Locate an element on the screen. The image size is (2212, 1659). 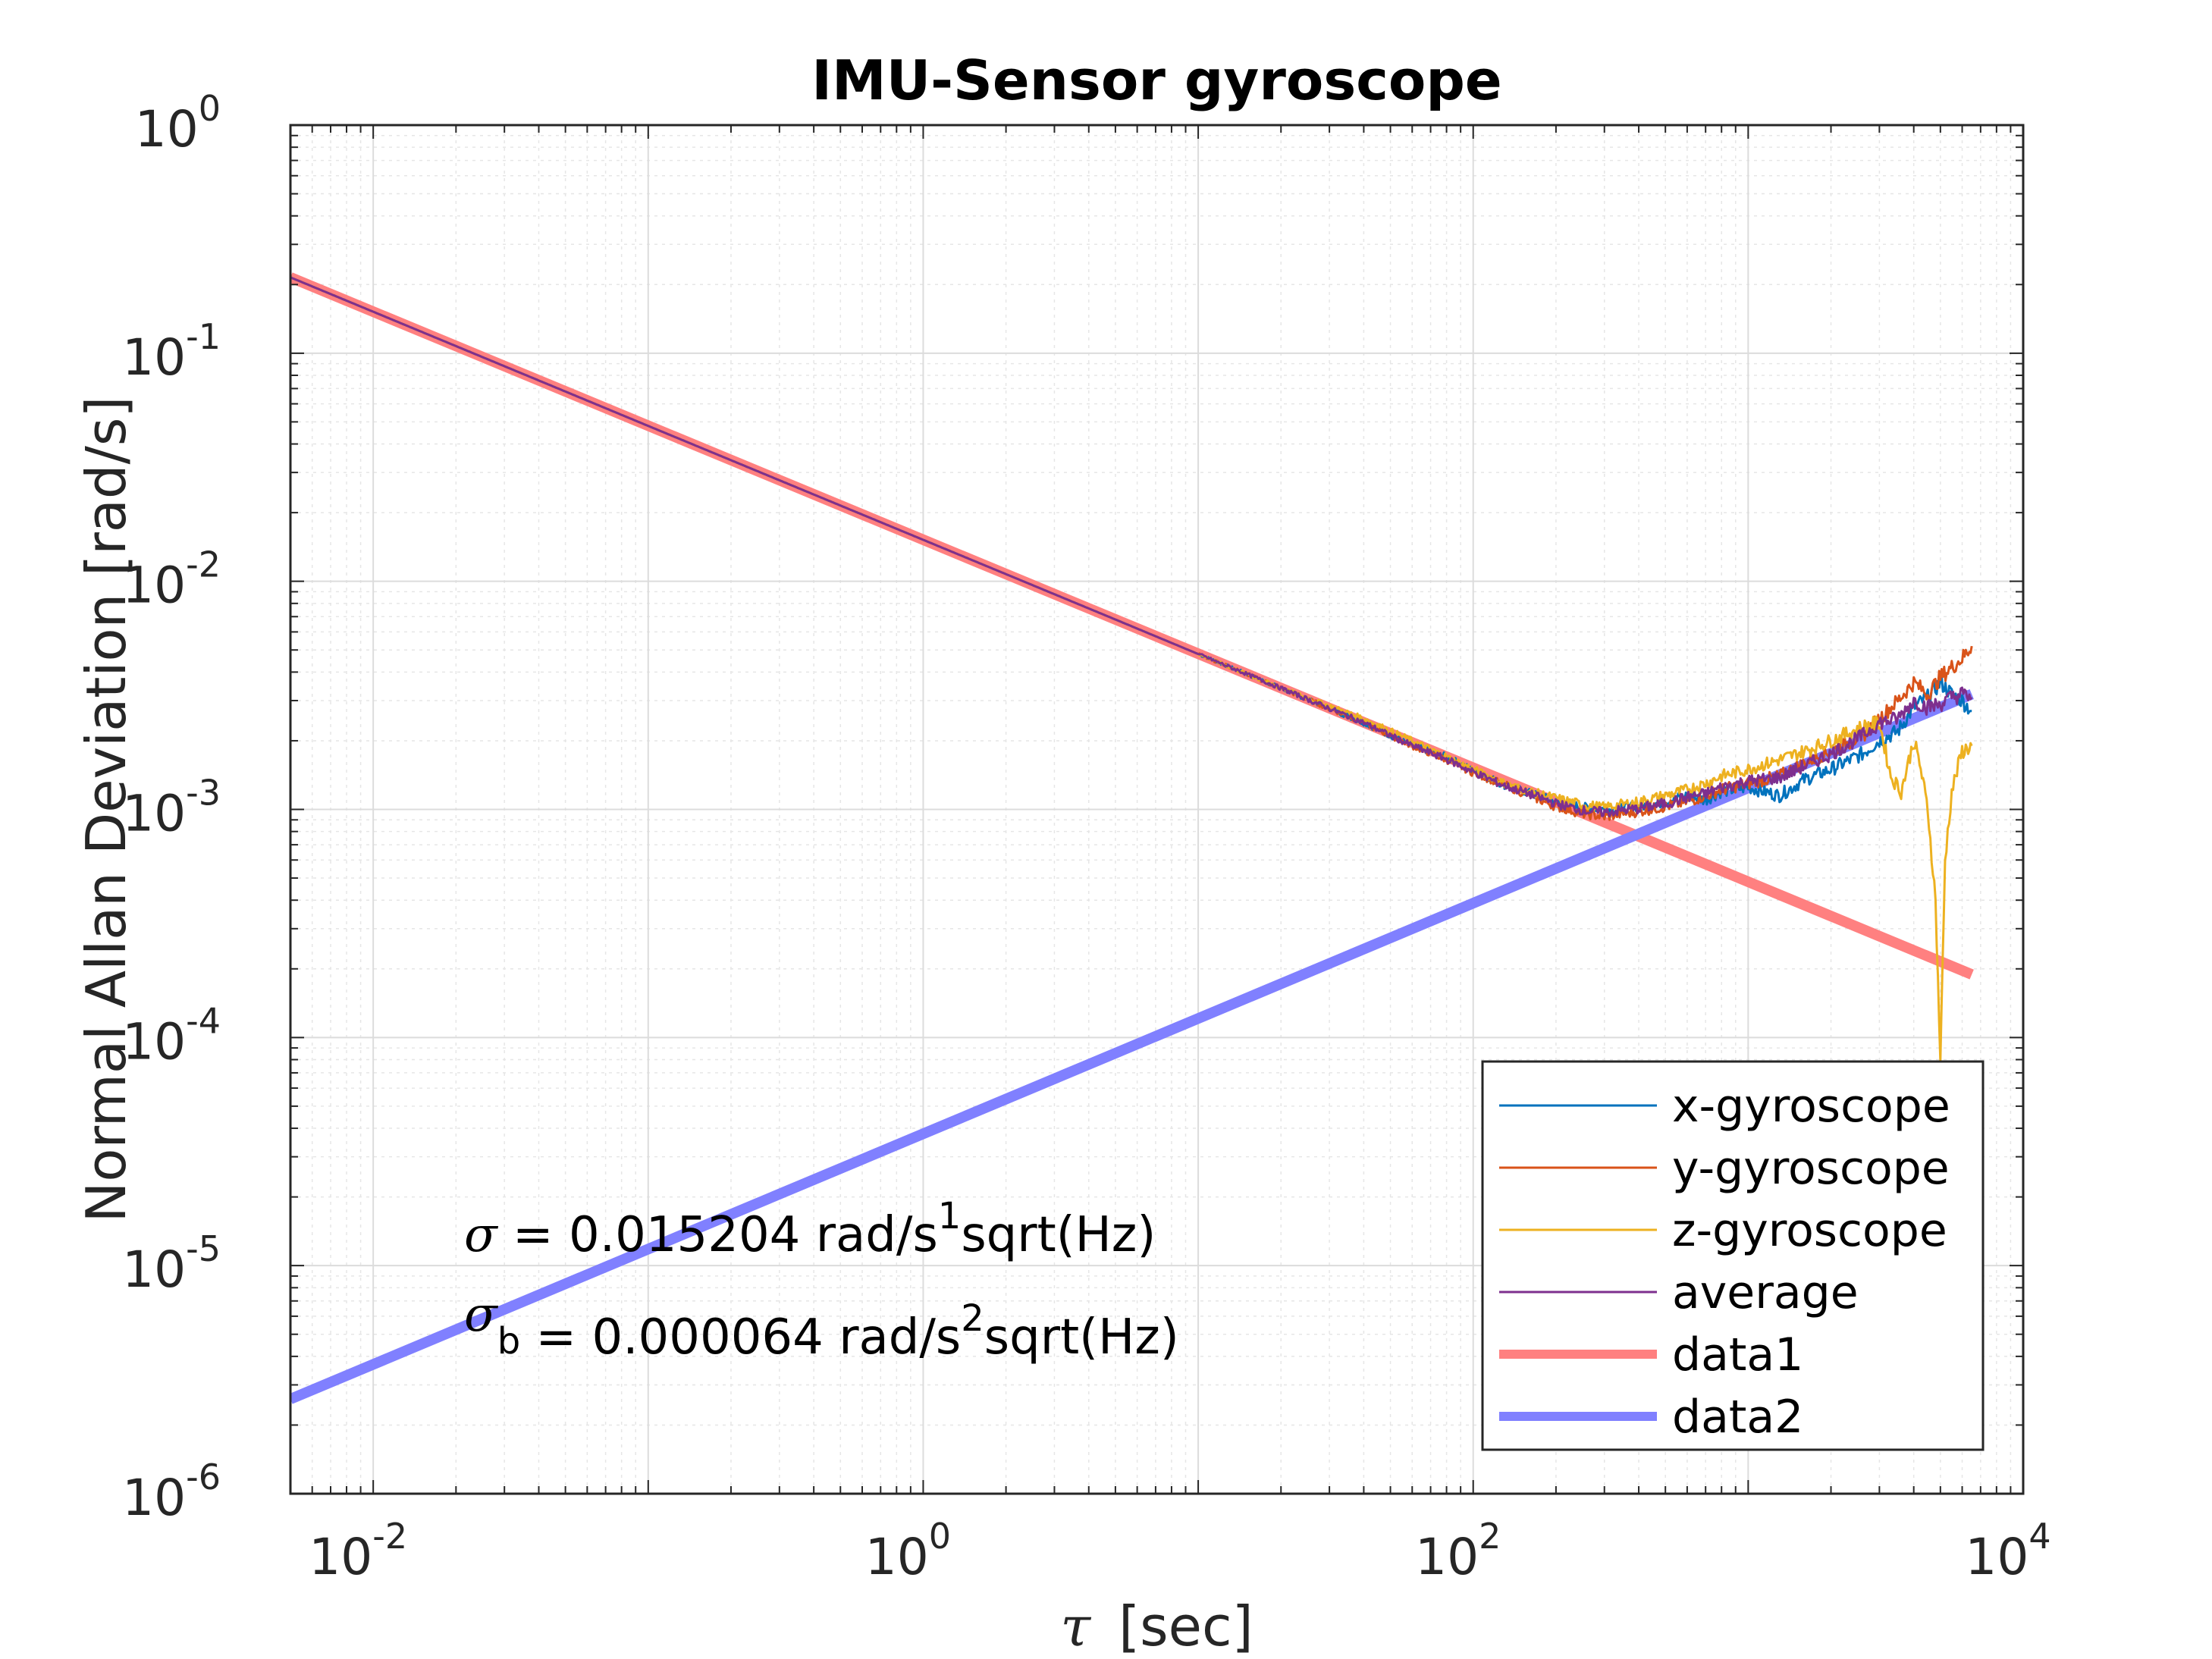
y-tick-label: 10⁻³ is located at coordinates (171, 808).